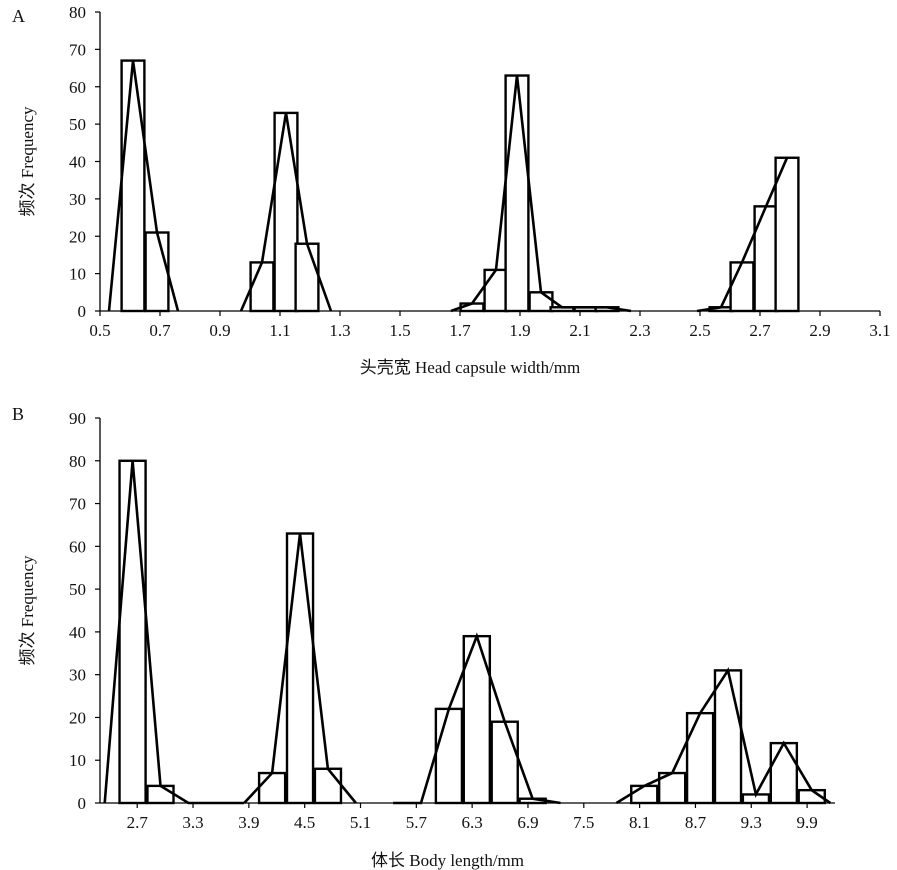 The width and height of the screenshot is (897, 870). Describe the element at coordinates (18, 414) in the screenshot. I see `panel-label: B` at that location.